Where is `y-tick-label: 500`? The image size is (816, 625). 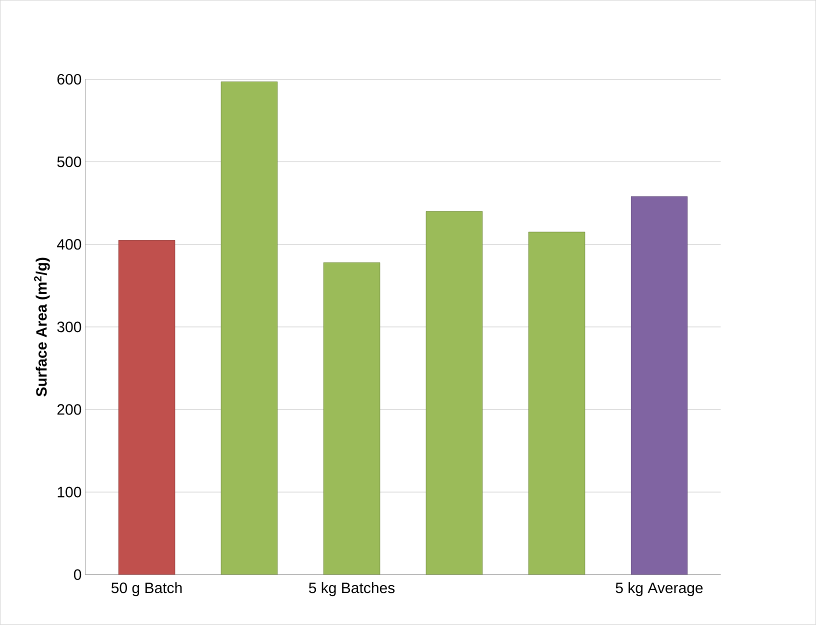 y-tick-label: 500 is located at coordinates (69, 162).